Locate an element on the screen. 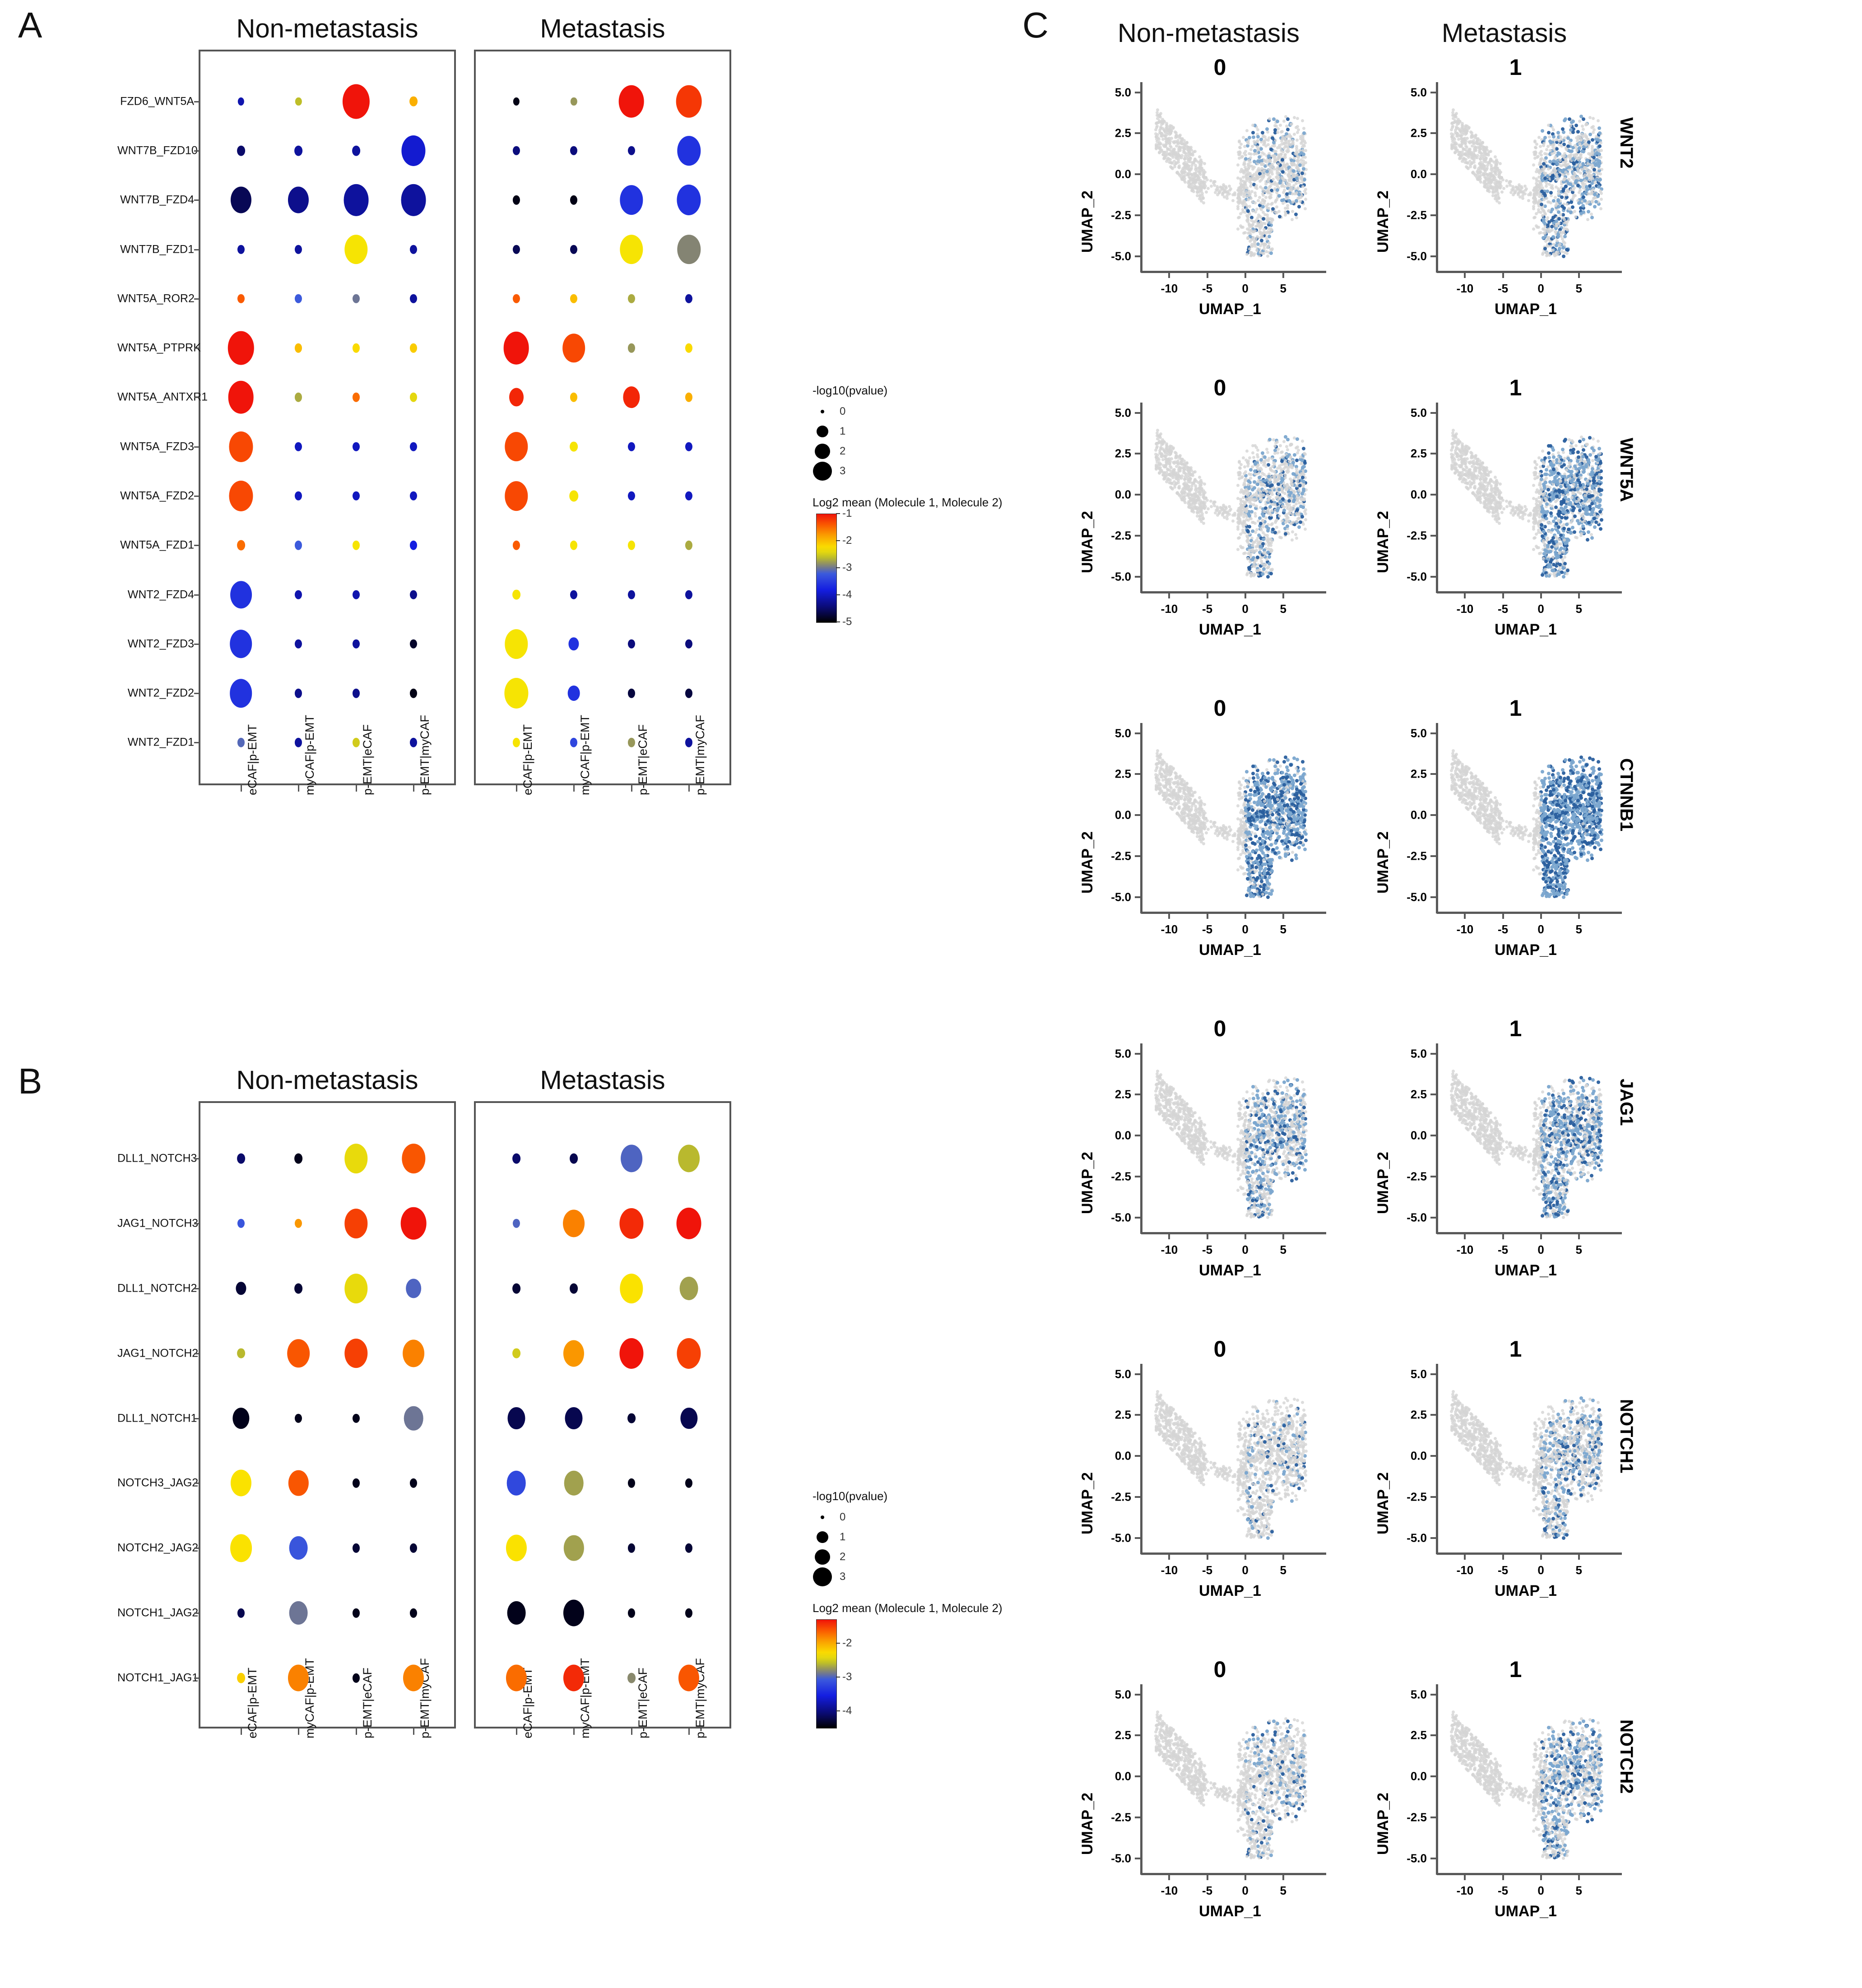 The width and height of the screenshot is (1862, 1988). umap-gene-label: WNT5A is located at coordinates (1626, 470).